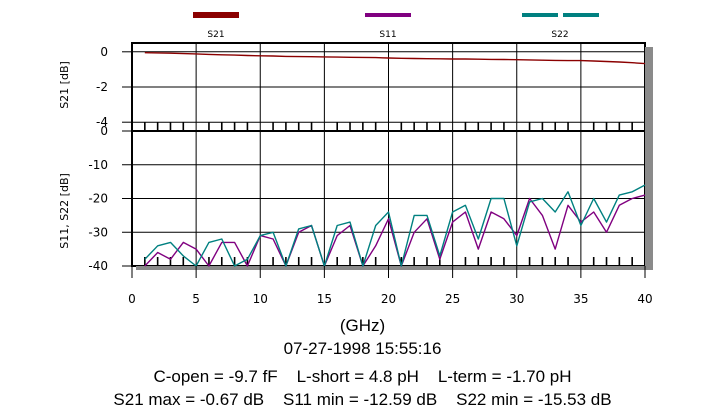 This screenshot has width=725, height=415. What do you see at coordinates (215, 35) in the screenshot?
I see `legend-label-s21: S21` at bounding box center [215, 35].